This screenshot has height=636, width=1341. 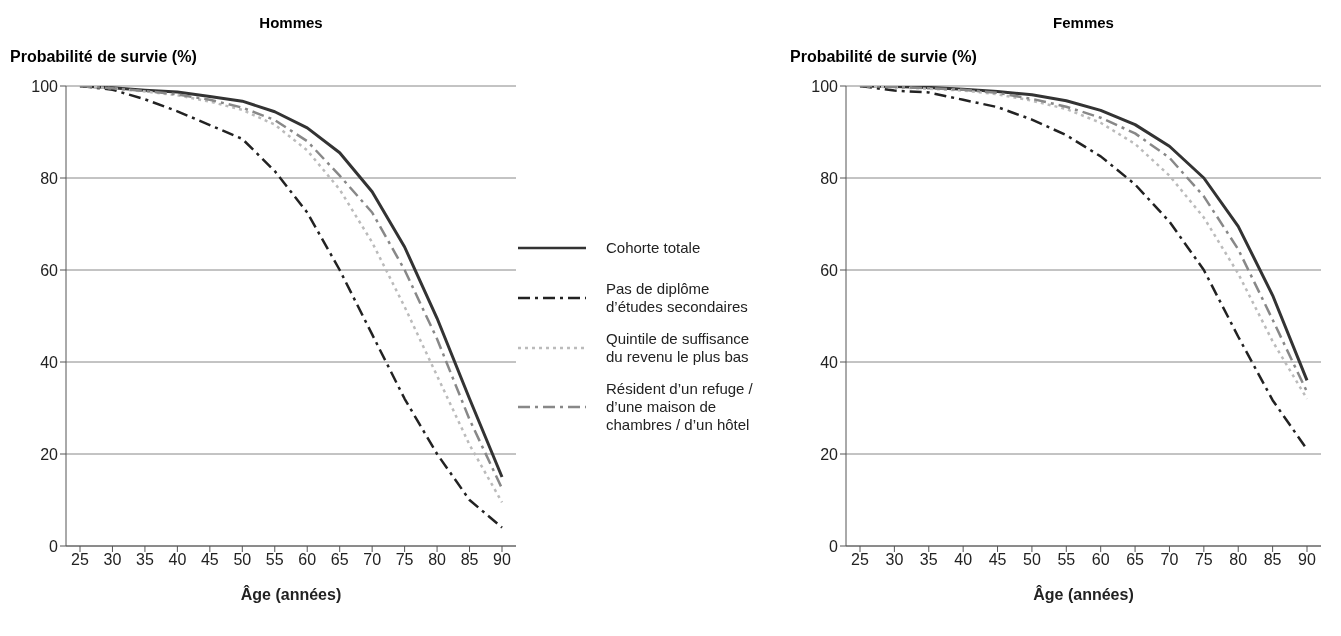 I want to click on chart-title: Femmes, so click(x=1083, y=23).